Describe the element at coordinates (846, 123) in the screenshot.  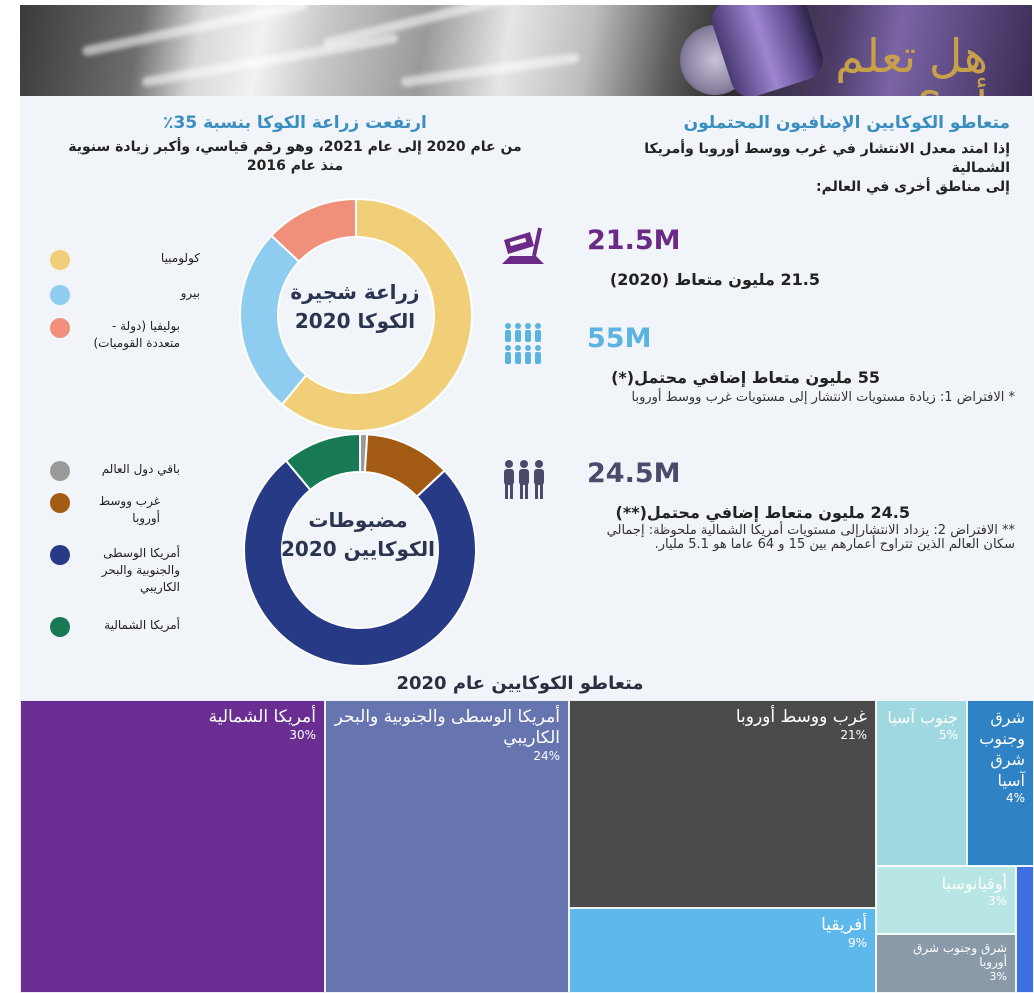
I see `right-panel-title: متعاطو الكوكايين الإضافيون المحتملون` at that location.